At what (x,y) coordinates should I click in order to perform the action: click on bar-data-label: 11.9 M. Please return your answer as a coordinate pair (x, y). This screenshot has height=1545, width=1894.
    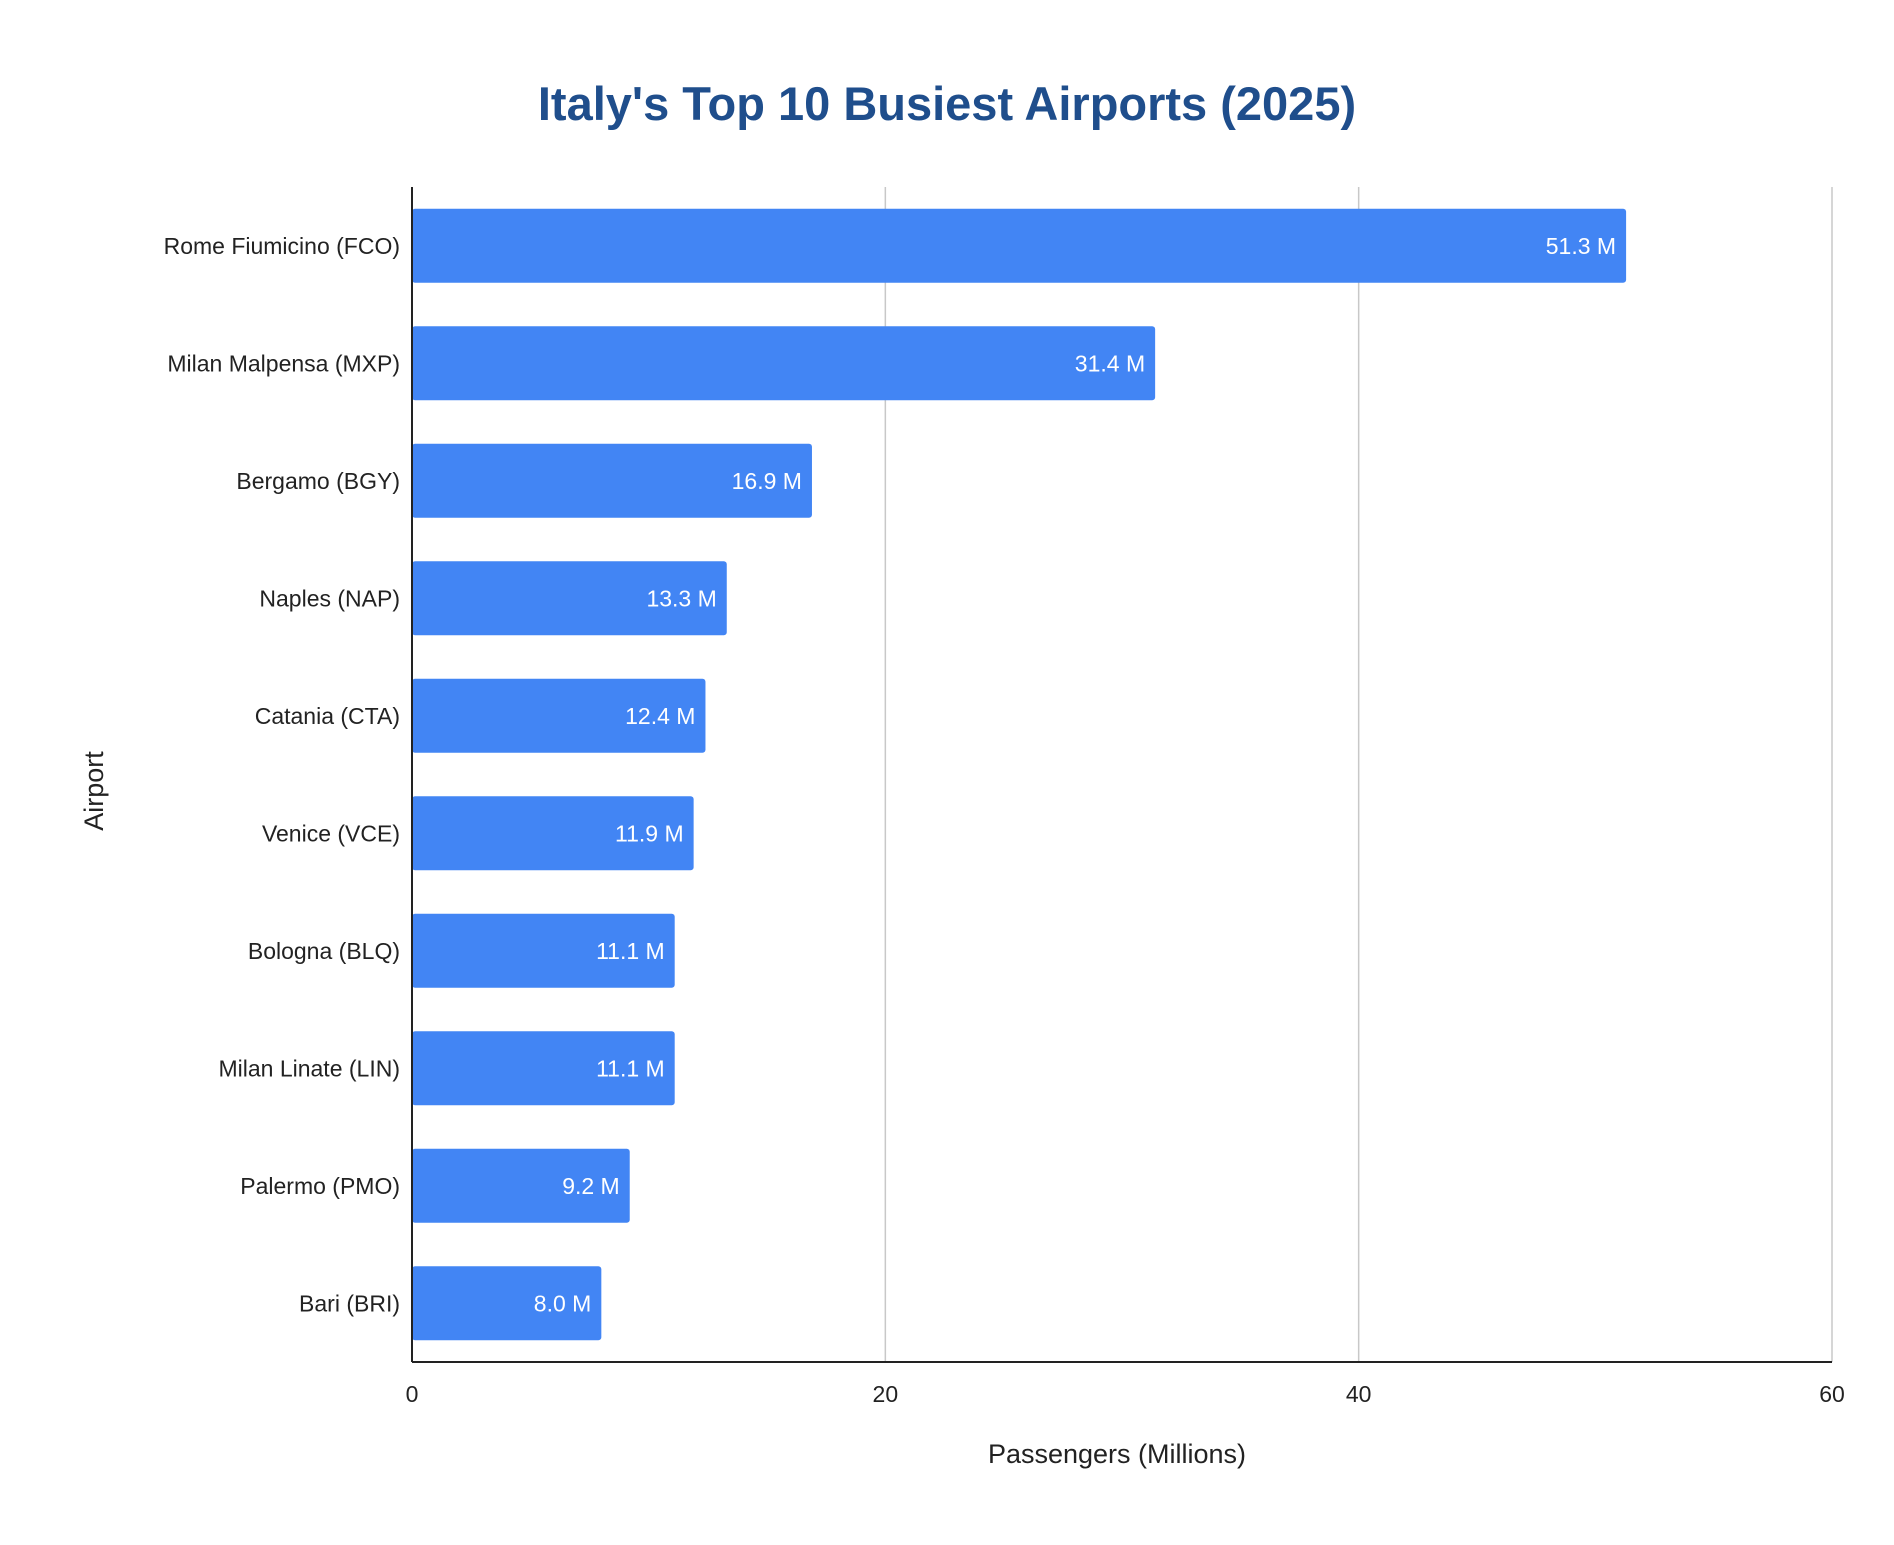
    Looking at the image, I should click on (649, 833).